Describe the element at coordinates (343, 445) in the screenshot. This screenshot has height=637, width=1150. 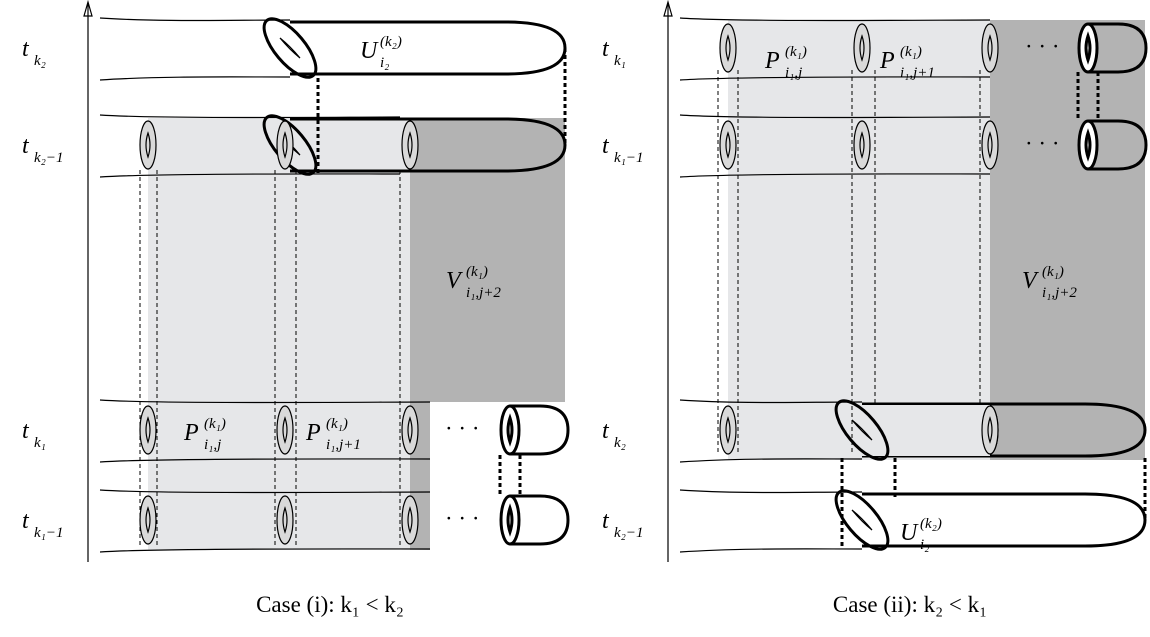
I see `math-sub: i₁,j+1` at that location.